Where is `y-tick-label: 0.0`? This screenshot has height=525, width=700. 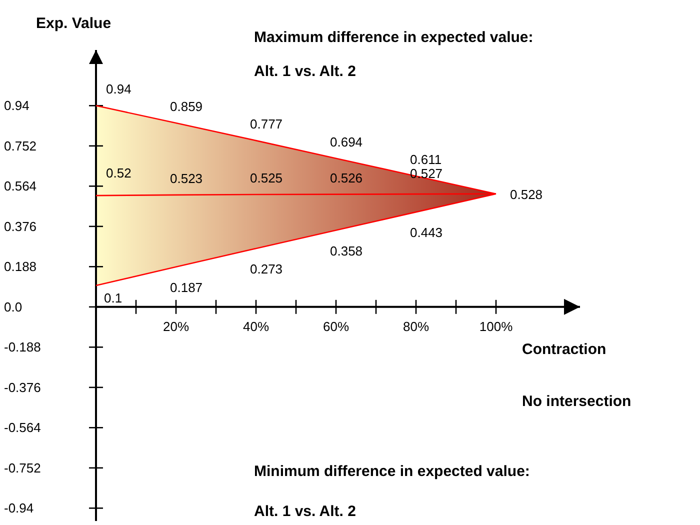 y-tick-label: 0.0 is located at coordinates (13, 306).